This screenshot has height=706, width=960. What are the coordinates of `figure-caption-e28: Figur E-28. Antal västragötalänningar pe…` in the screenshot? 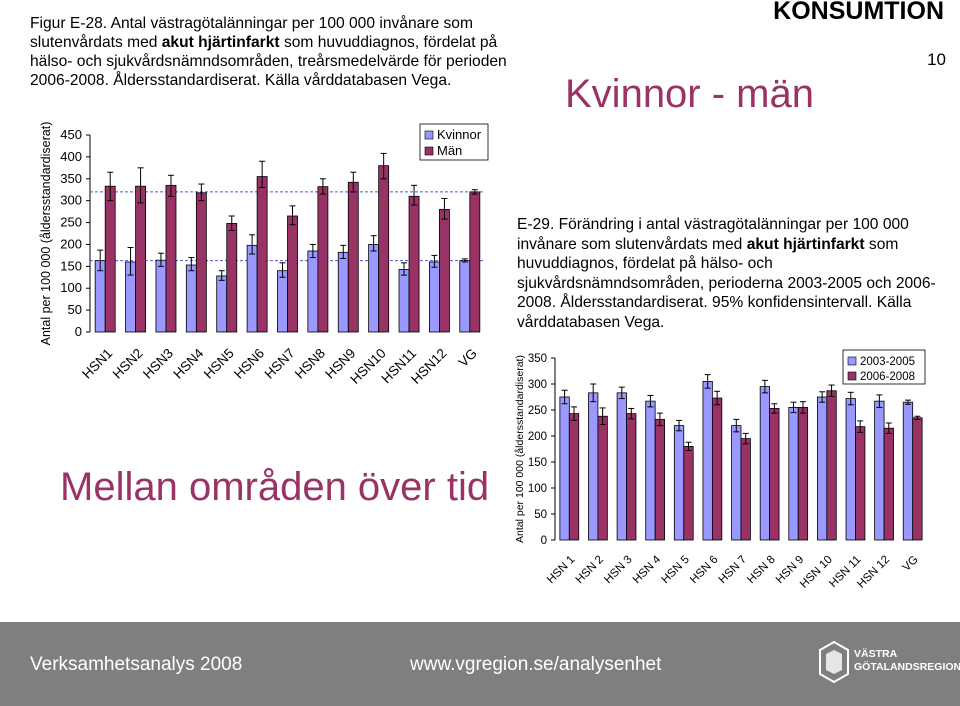 It's located at (280, 52).